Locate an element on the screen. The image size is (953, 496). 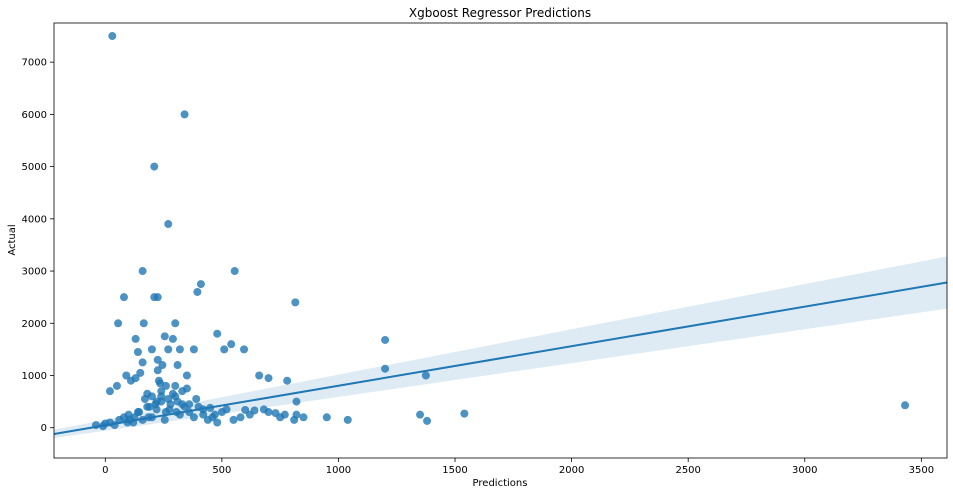
chart-title: Xgboost Regressor Predictions is located at coordinates (500, 13).